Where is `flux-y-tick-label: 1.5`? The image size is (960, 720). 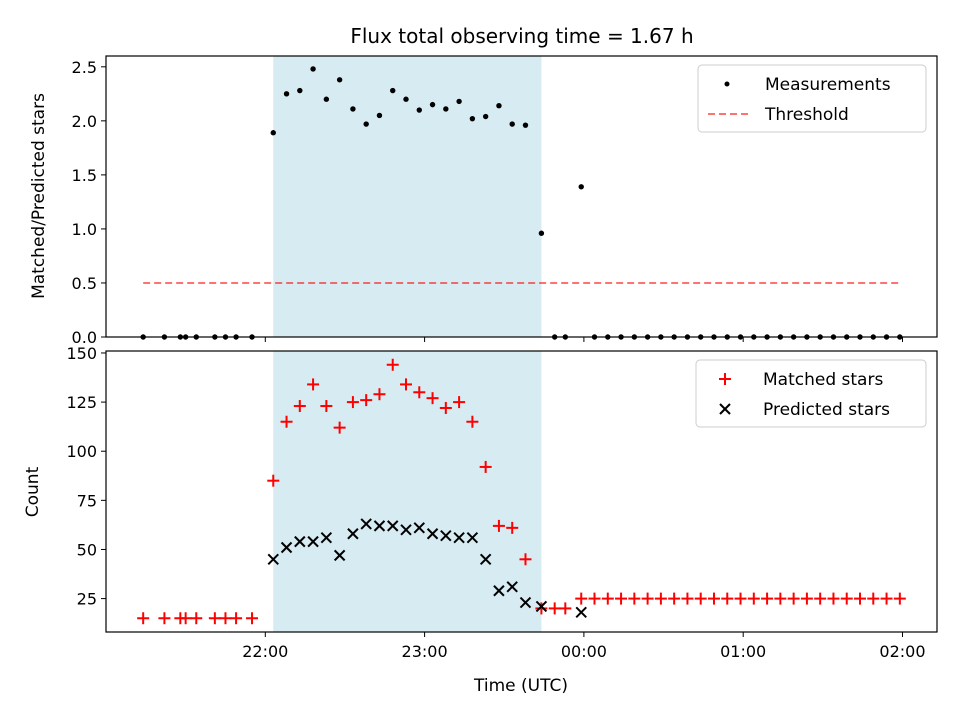 flux-y-tick-label: 1.5 is located at coordinates (84, 175).